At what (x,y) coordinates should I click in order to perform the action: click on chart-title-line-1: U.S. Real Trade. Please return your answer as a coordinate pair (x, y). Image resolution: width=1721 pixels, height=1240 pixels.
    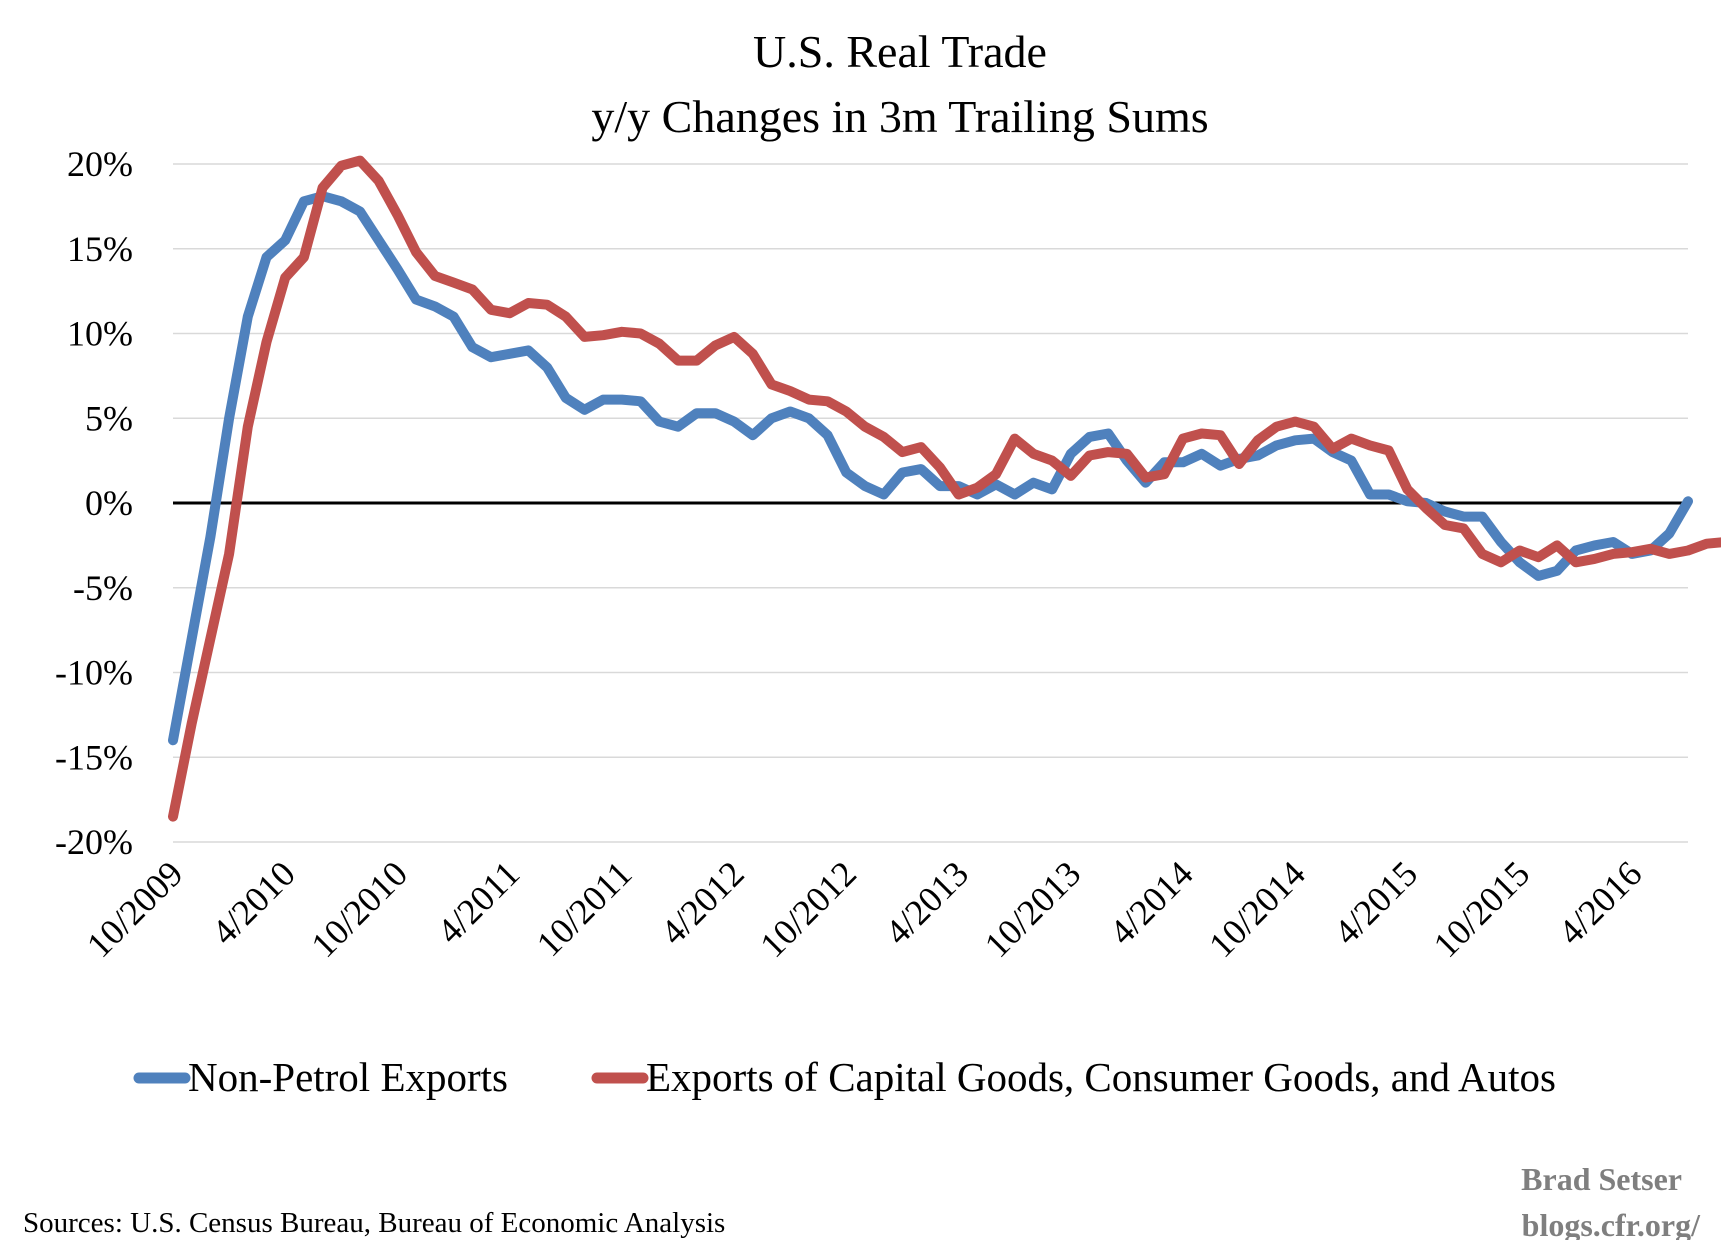
    Looking at the image, I should click on (900, 51).